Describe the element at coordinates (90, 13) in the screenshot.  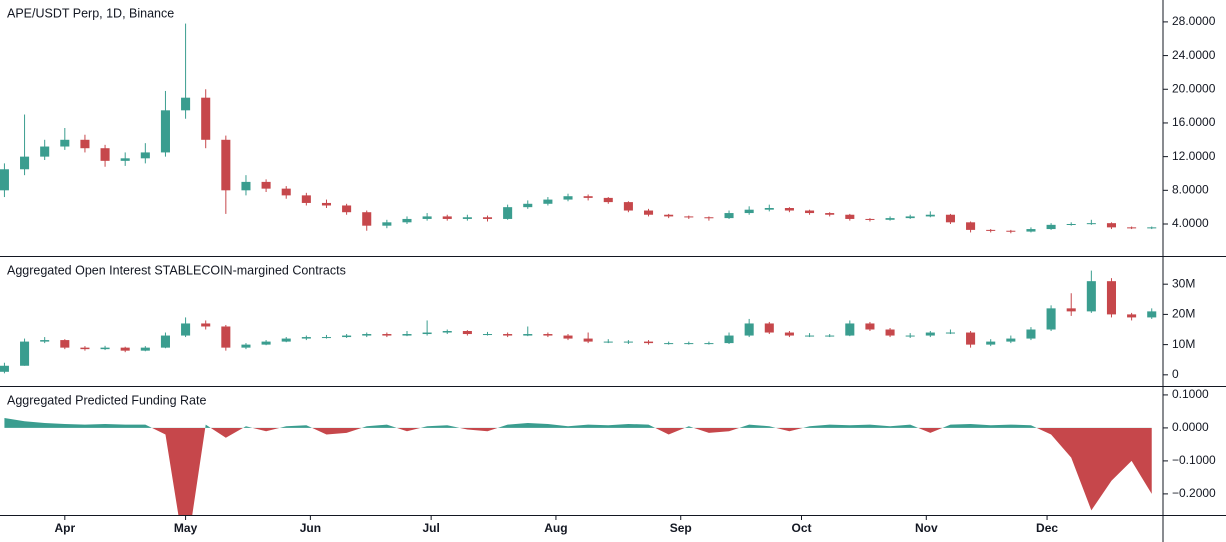
I see `pane-title: APE/USDT Perp, 1D, Binance` at that location.